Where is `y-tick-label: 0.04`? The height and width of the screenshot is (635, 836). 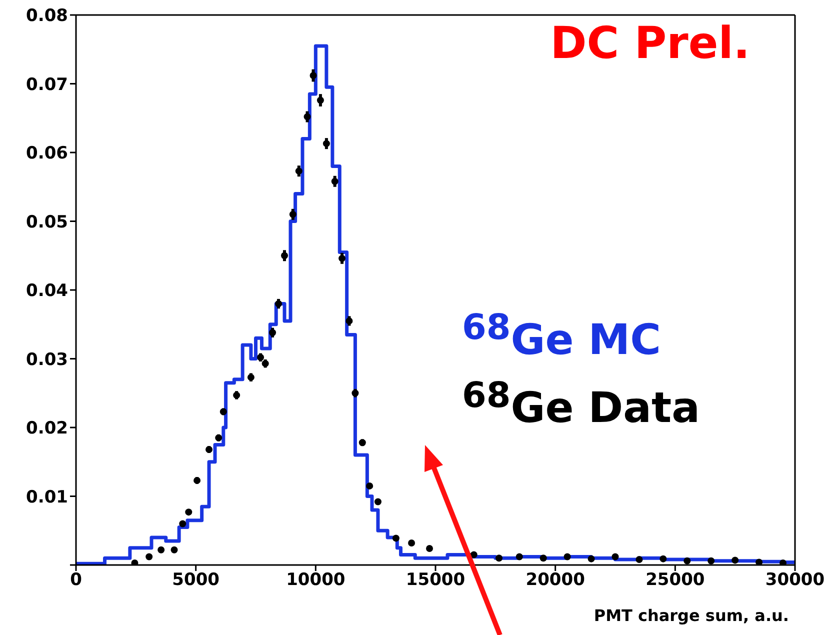
y-tick-label: 0.04 is located at coordinates (47, 291).